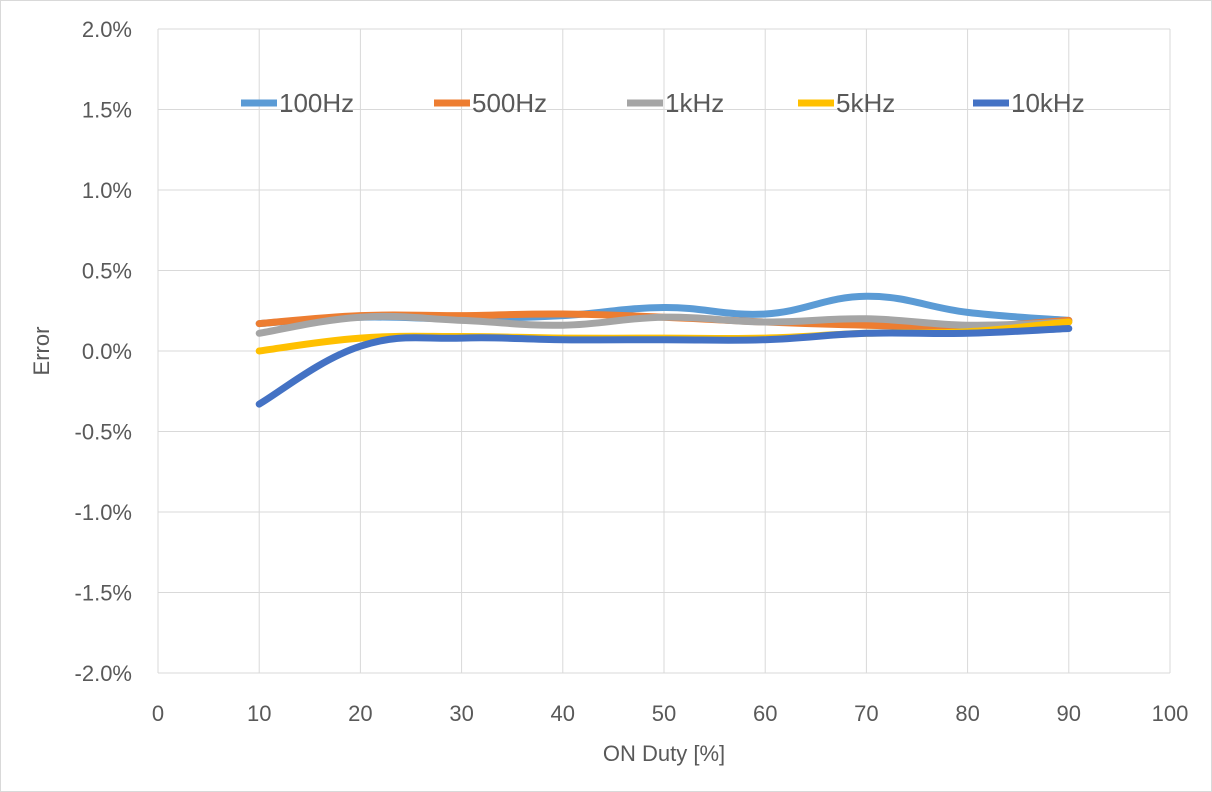 This screenshot has width=1212, height=792. I want to click on y-tick-label: -1.0%, so click(103, 512).